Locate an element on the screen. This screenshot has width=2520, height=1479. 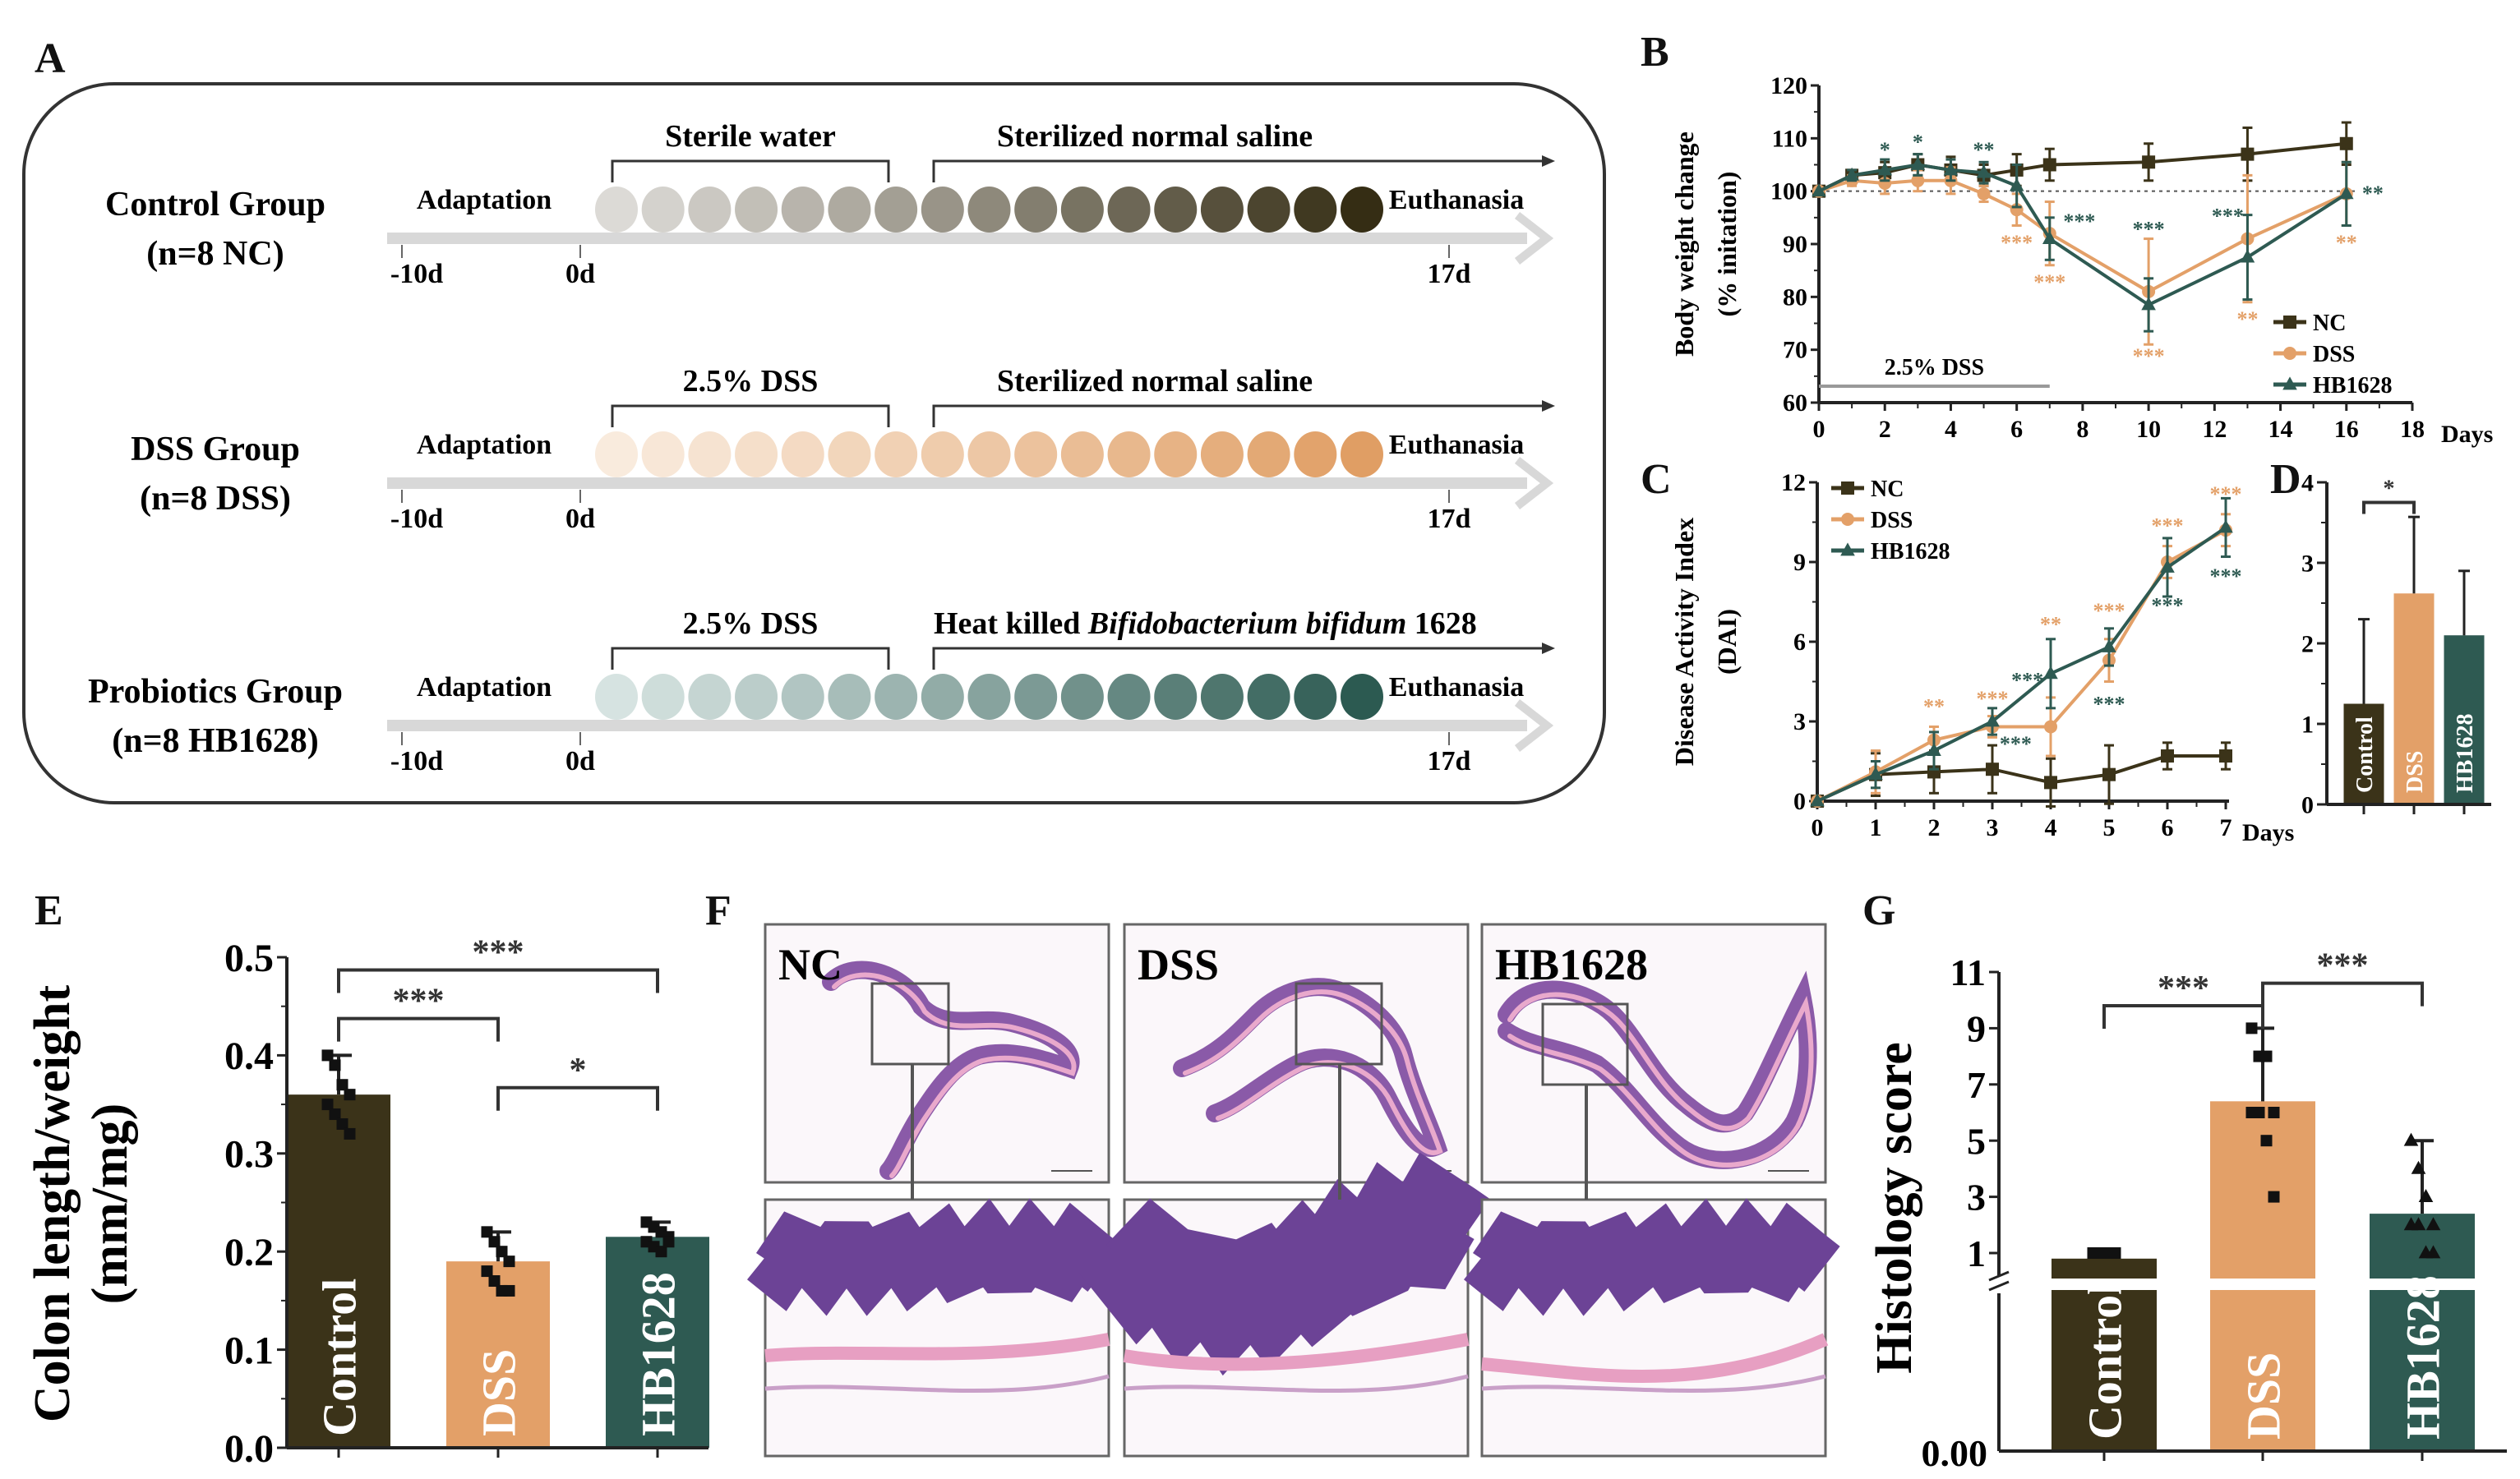
histology-group-label: NC is located at coordinates (810, 964).